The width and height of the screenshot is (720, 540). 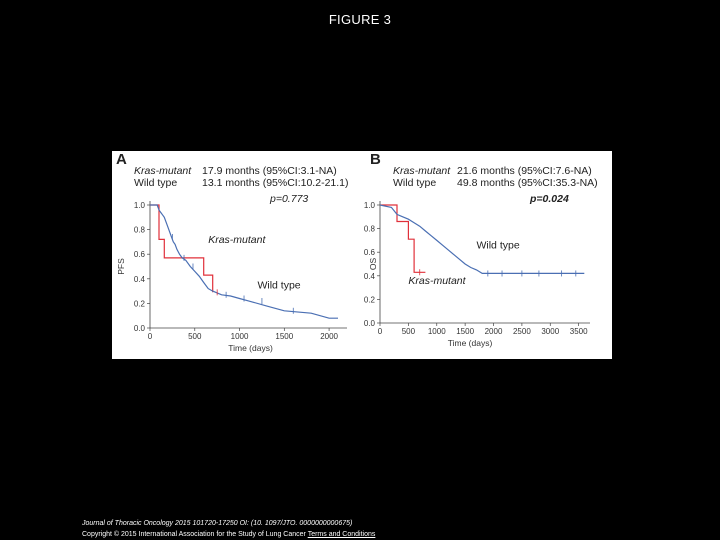 I want to click on terms-link: Terms and Conditions, so click(x=341, y=534).